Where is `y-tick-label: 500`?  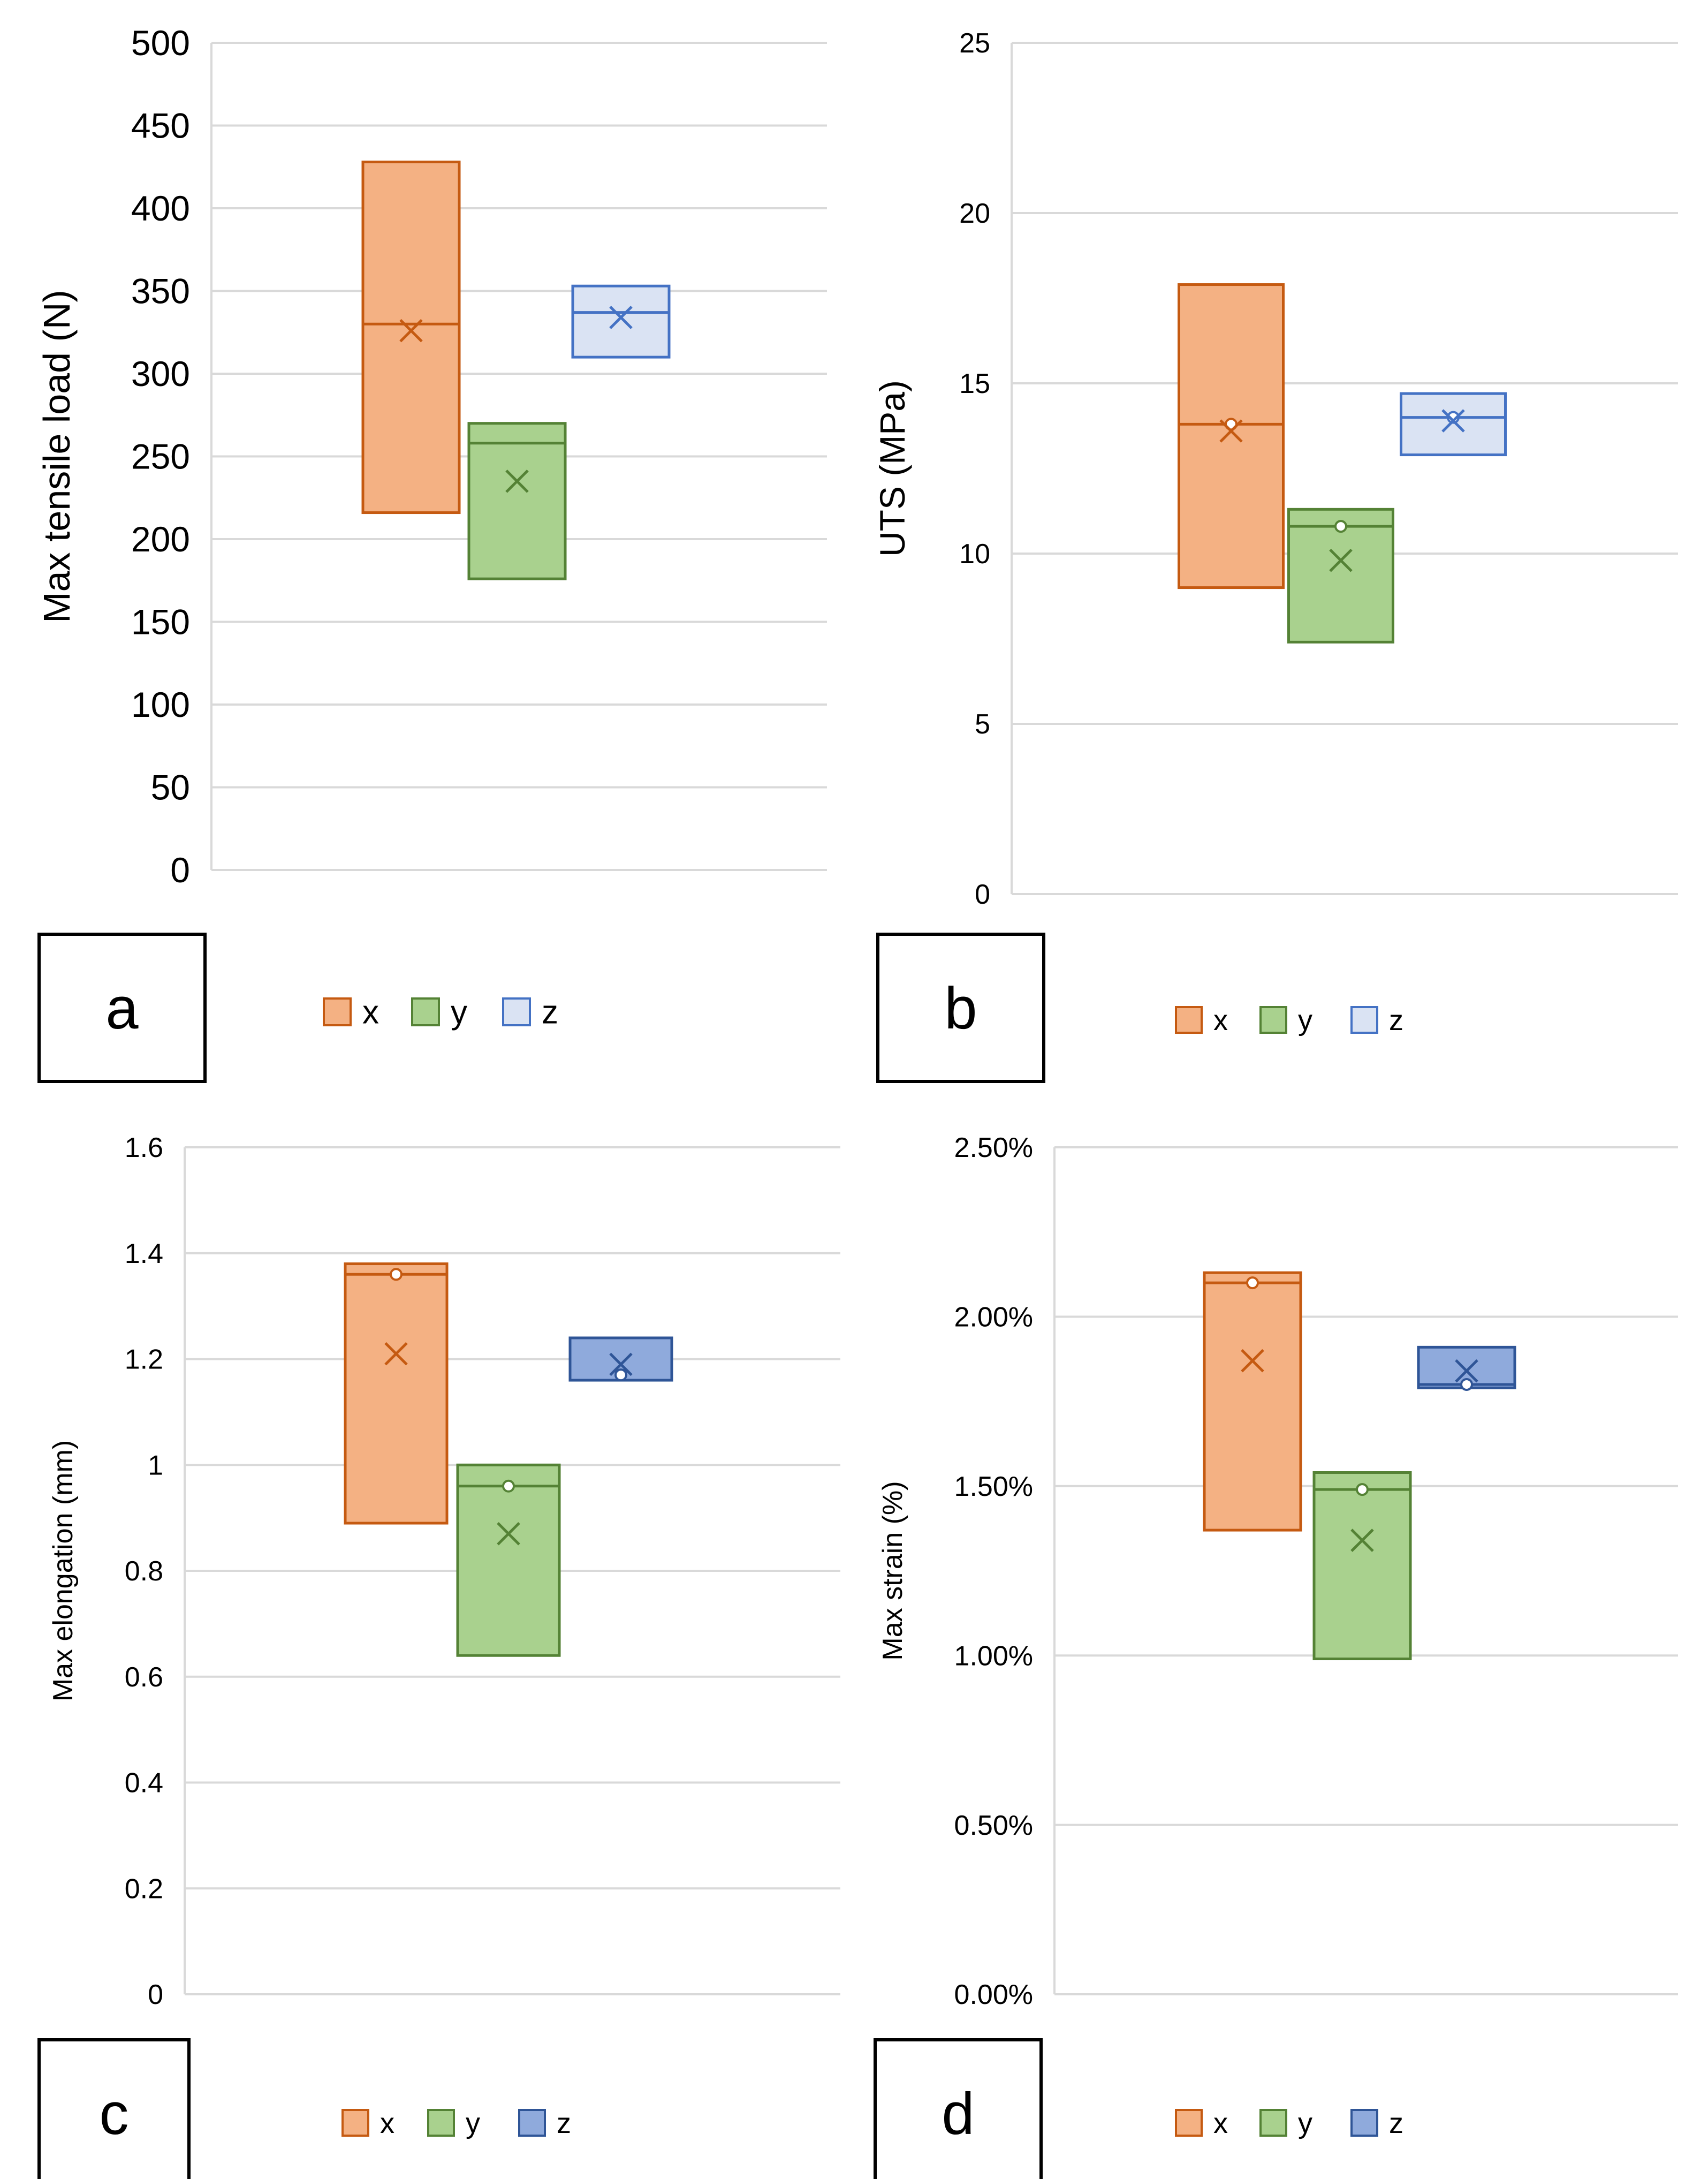
y-tick-label: 500 is located at coordinates (160, 43).